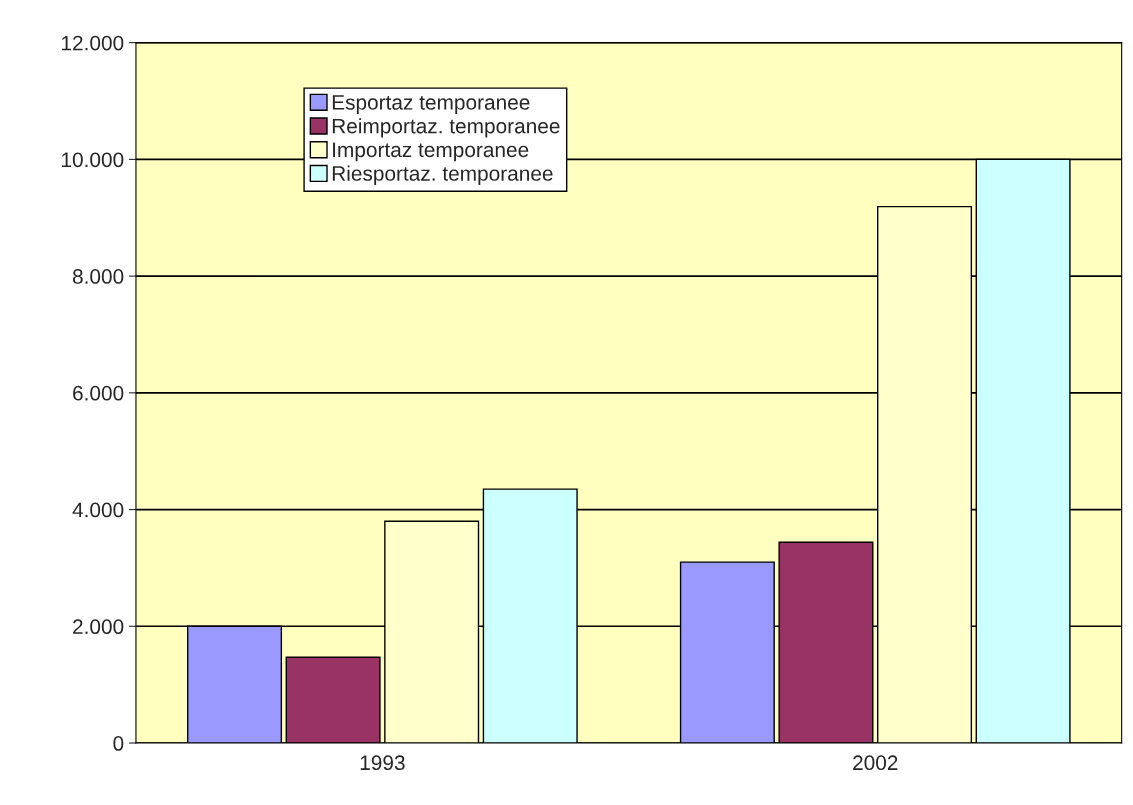 This screenshot has height=805, width=1133. Describe the element at coordinates (93, 160) in the screenshot. I see `y-tick-label: 10.000` at that location.